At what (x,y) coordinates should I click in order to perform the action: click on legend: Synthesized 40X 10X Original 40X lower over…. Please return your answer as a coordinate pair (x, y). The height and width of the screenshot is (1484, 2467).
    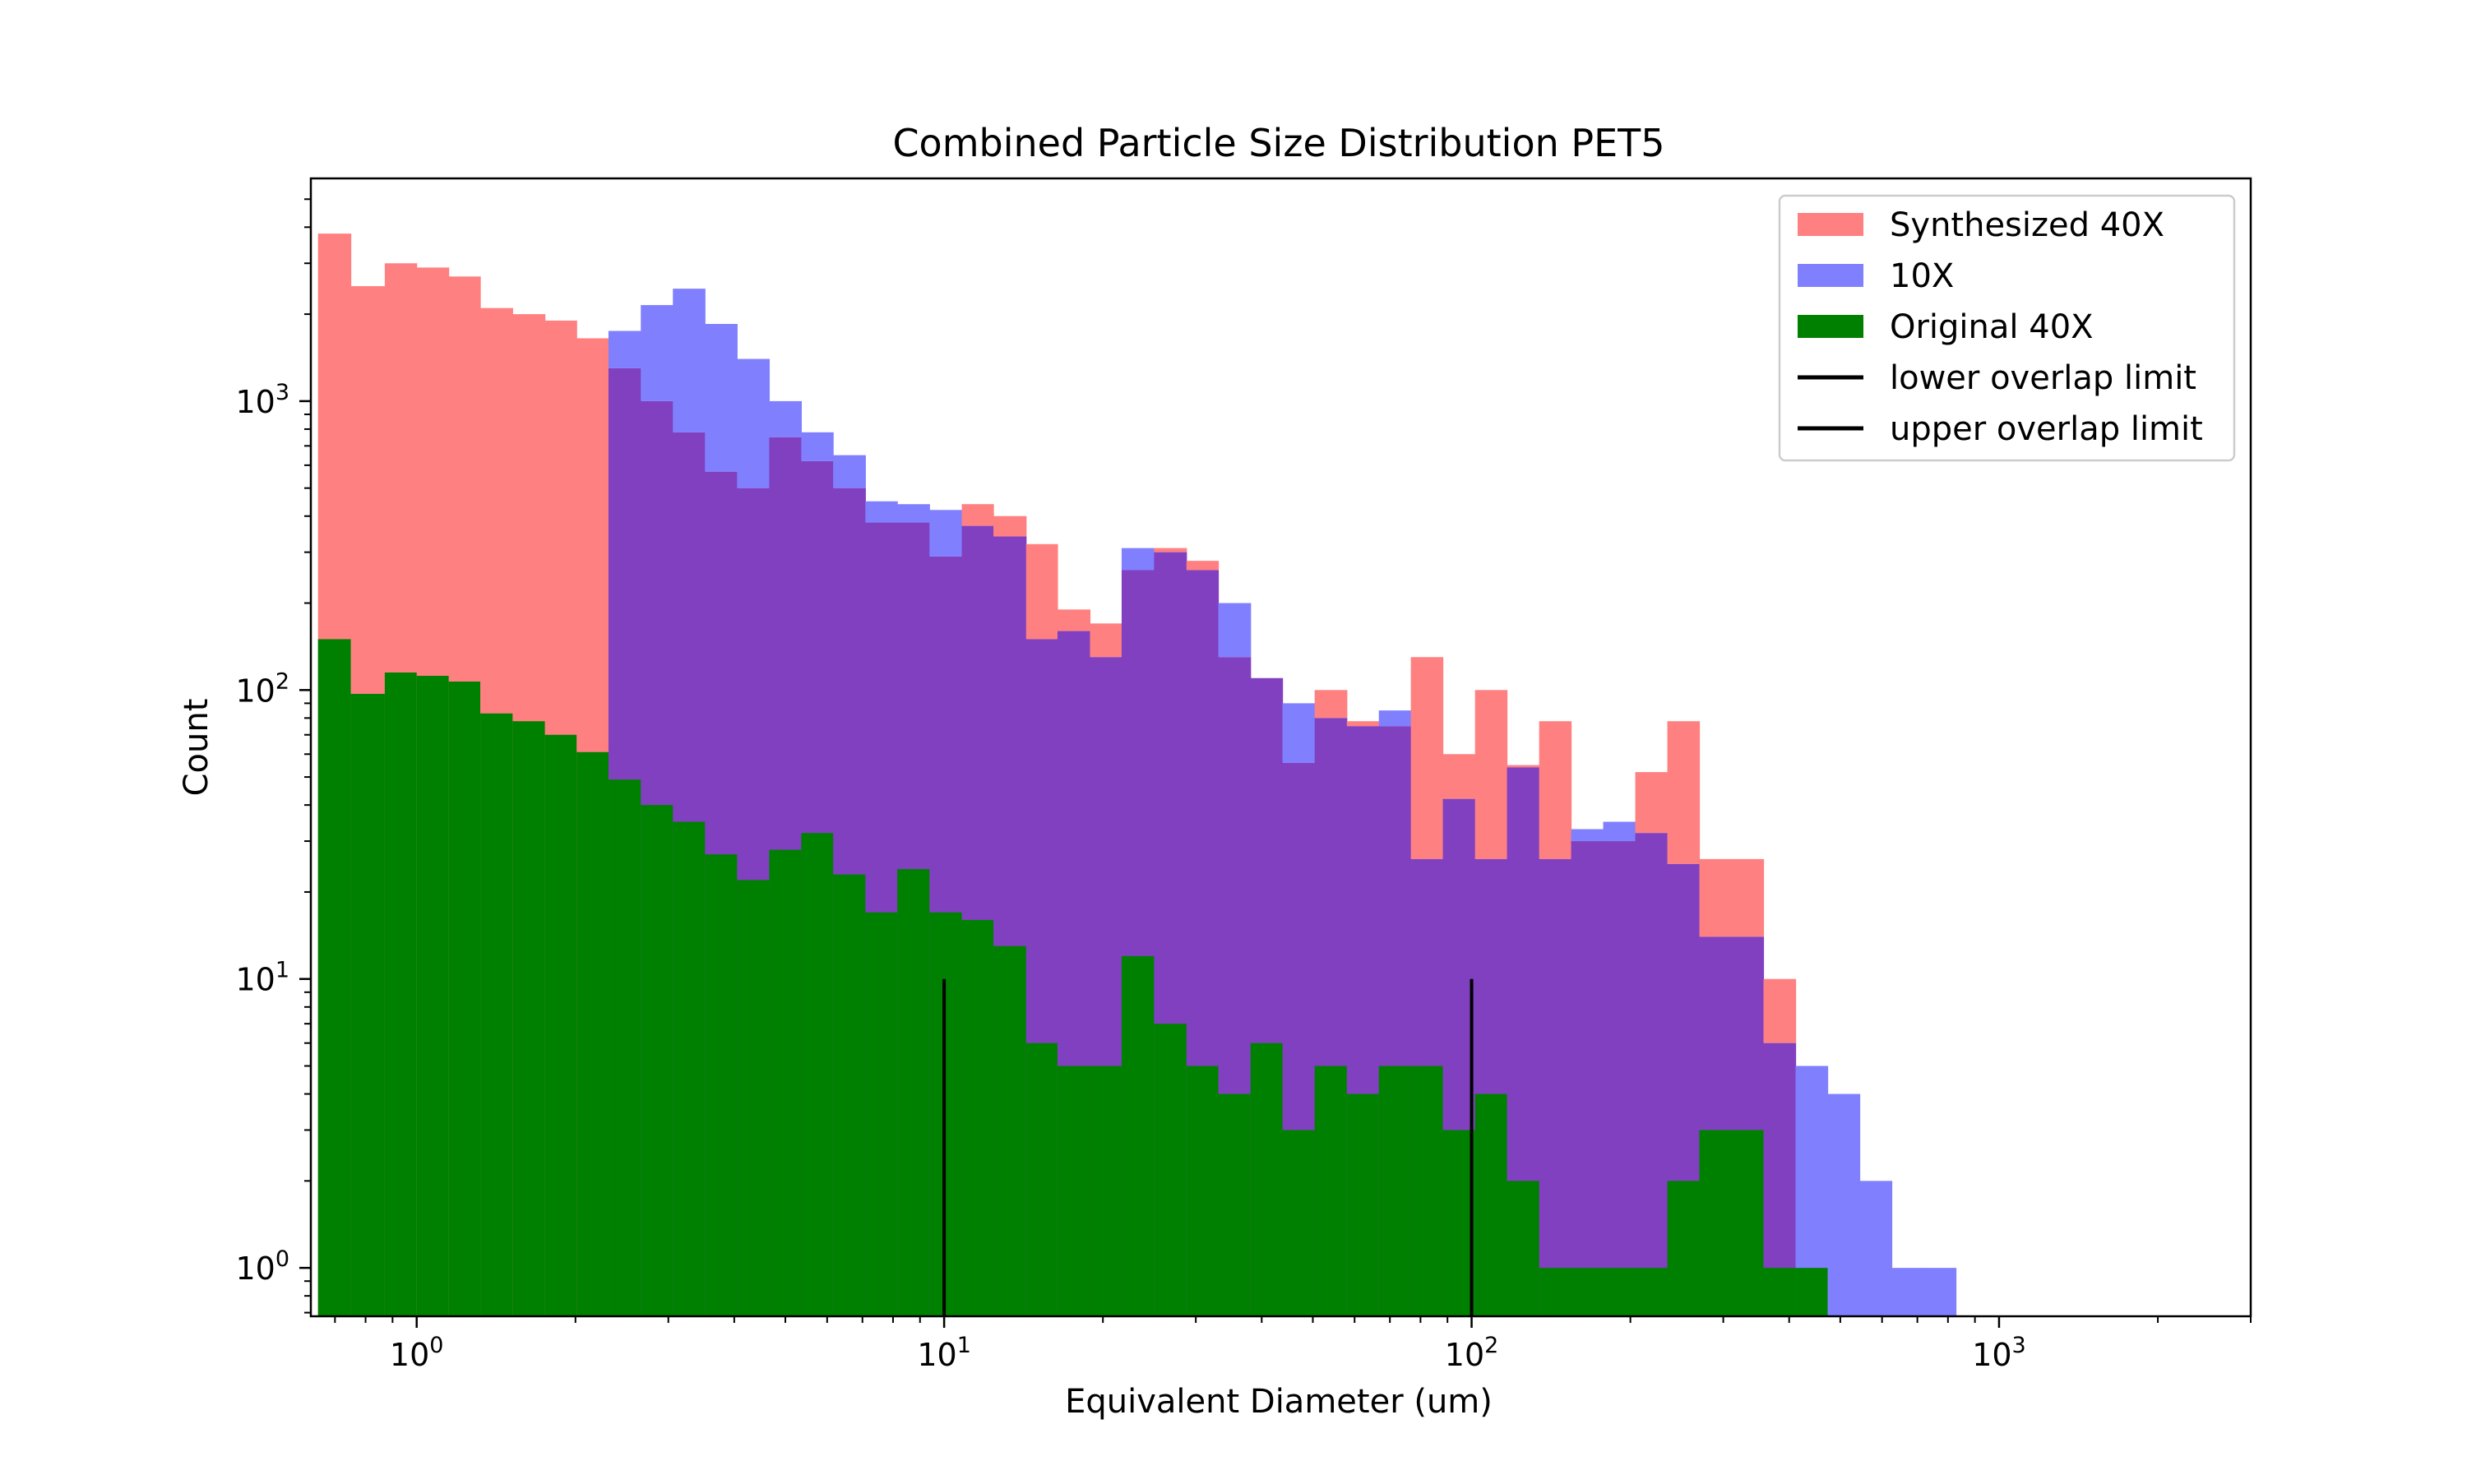
    Looking at the image, I should click on (2007, 328).